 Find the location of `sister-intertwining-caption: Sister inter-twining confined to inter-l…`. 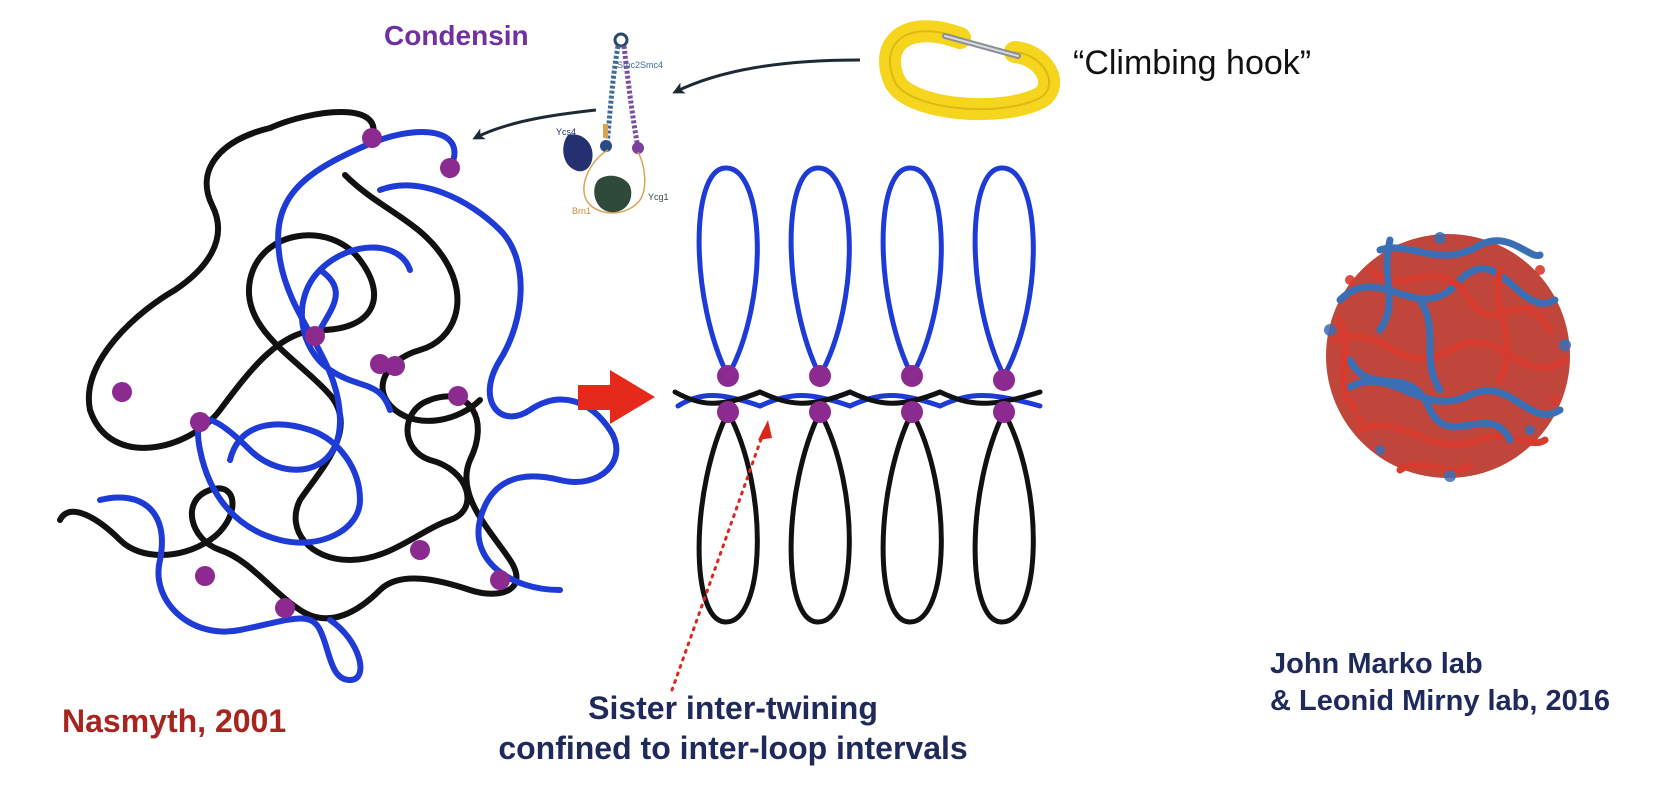

sister-intertwining-caption: Sister inter-twining confined to inter-l… is located at coordinates (733, 728).